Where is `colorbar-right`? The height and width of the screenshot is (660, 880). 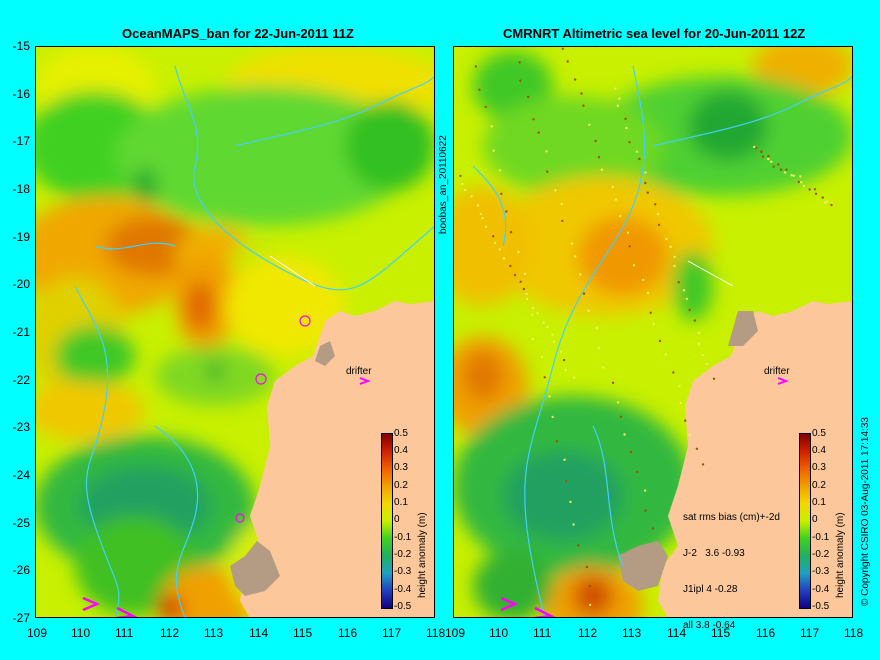 colorbar-right is located at coordinates (805, 521).